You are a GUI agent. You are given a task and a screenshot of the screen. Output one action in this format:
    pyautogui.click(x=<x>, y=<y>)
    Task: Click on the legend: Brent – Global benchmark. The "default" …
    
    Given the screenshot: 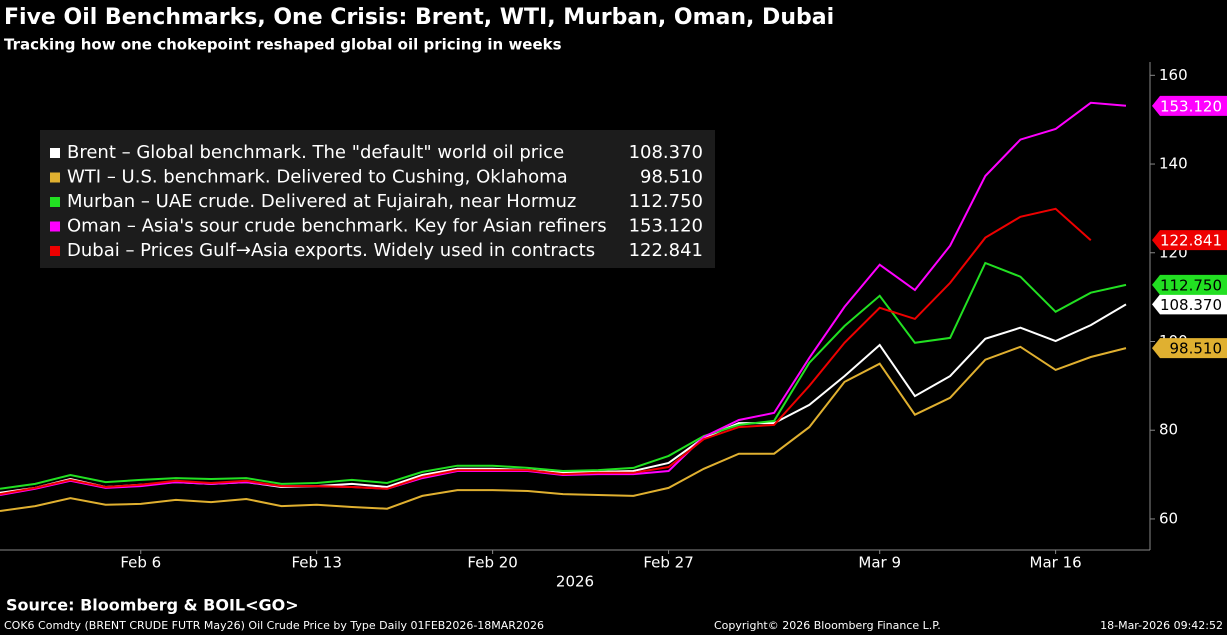 What is the action you would take?
    pyautogui.click(x=376, y=201)
    